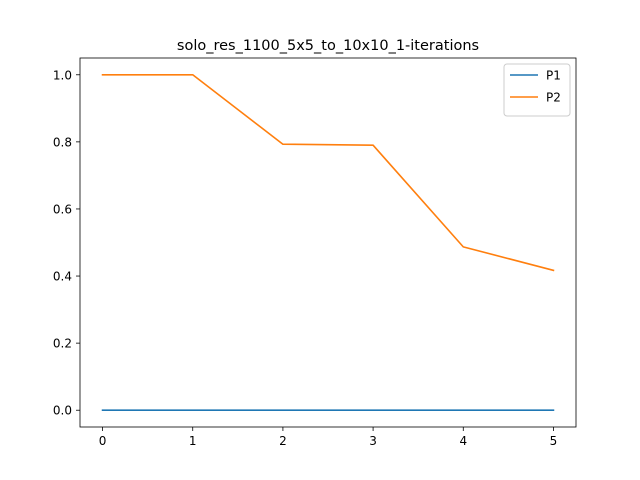 This screenshot has width=640, height=480. What do you see at coordinates (554, 441) in the screenshot?
I see `x-tick-label: 5` at bounding box center [554, 441].